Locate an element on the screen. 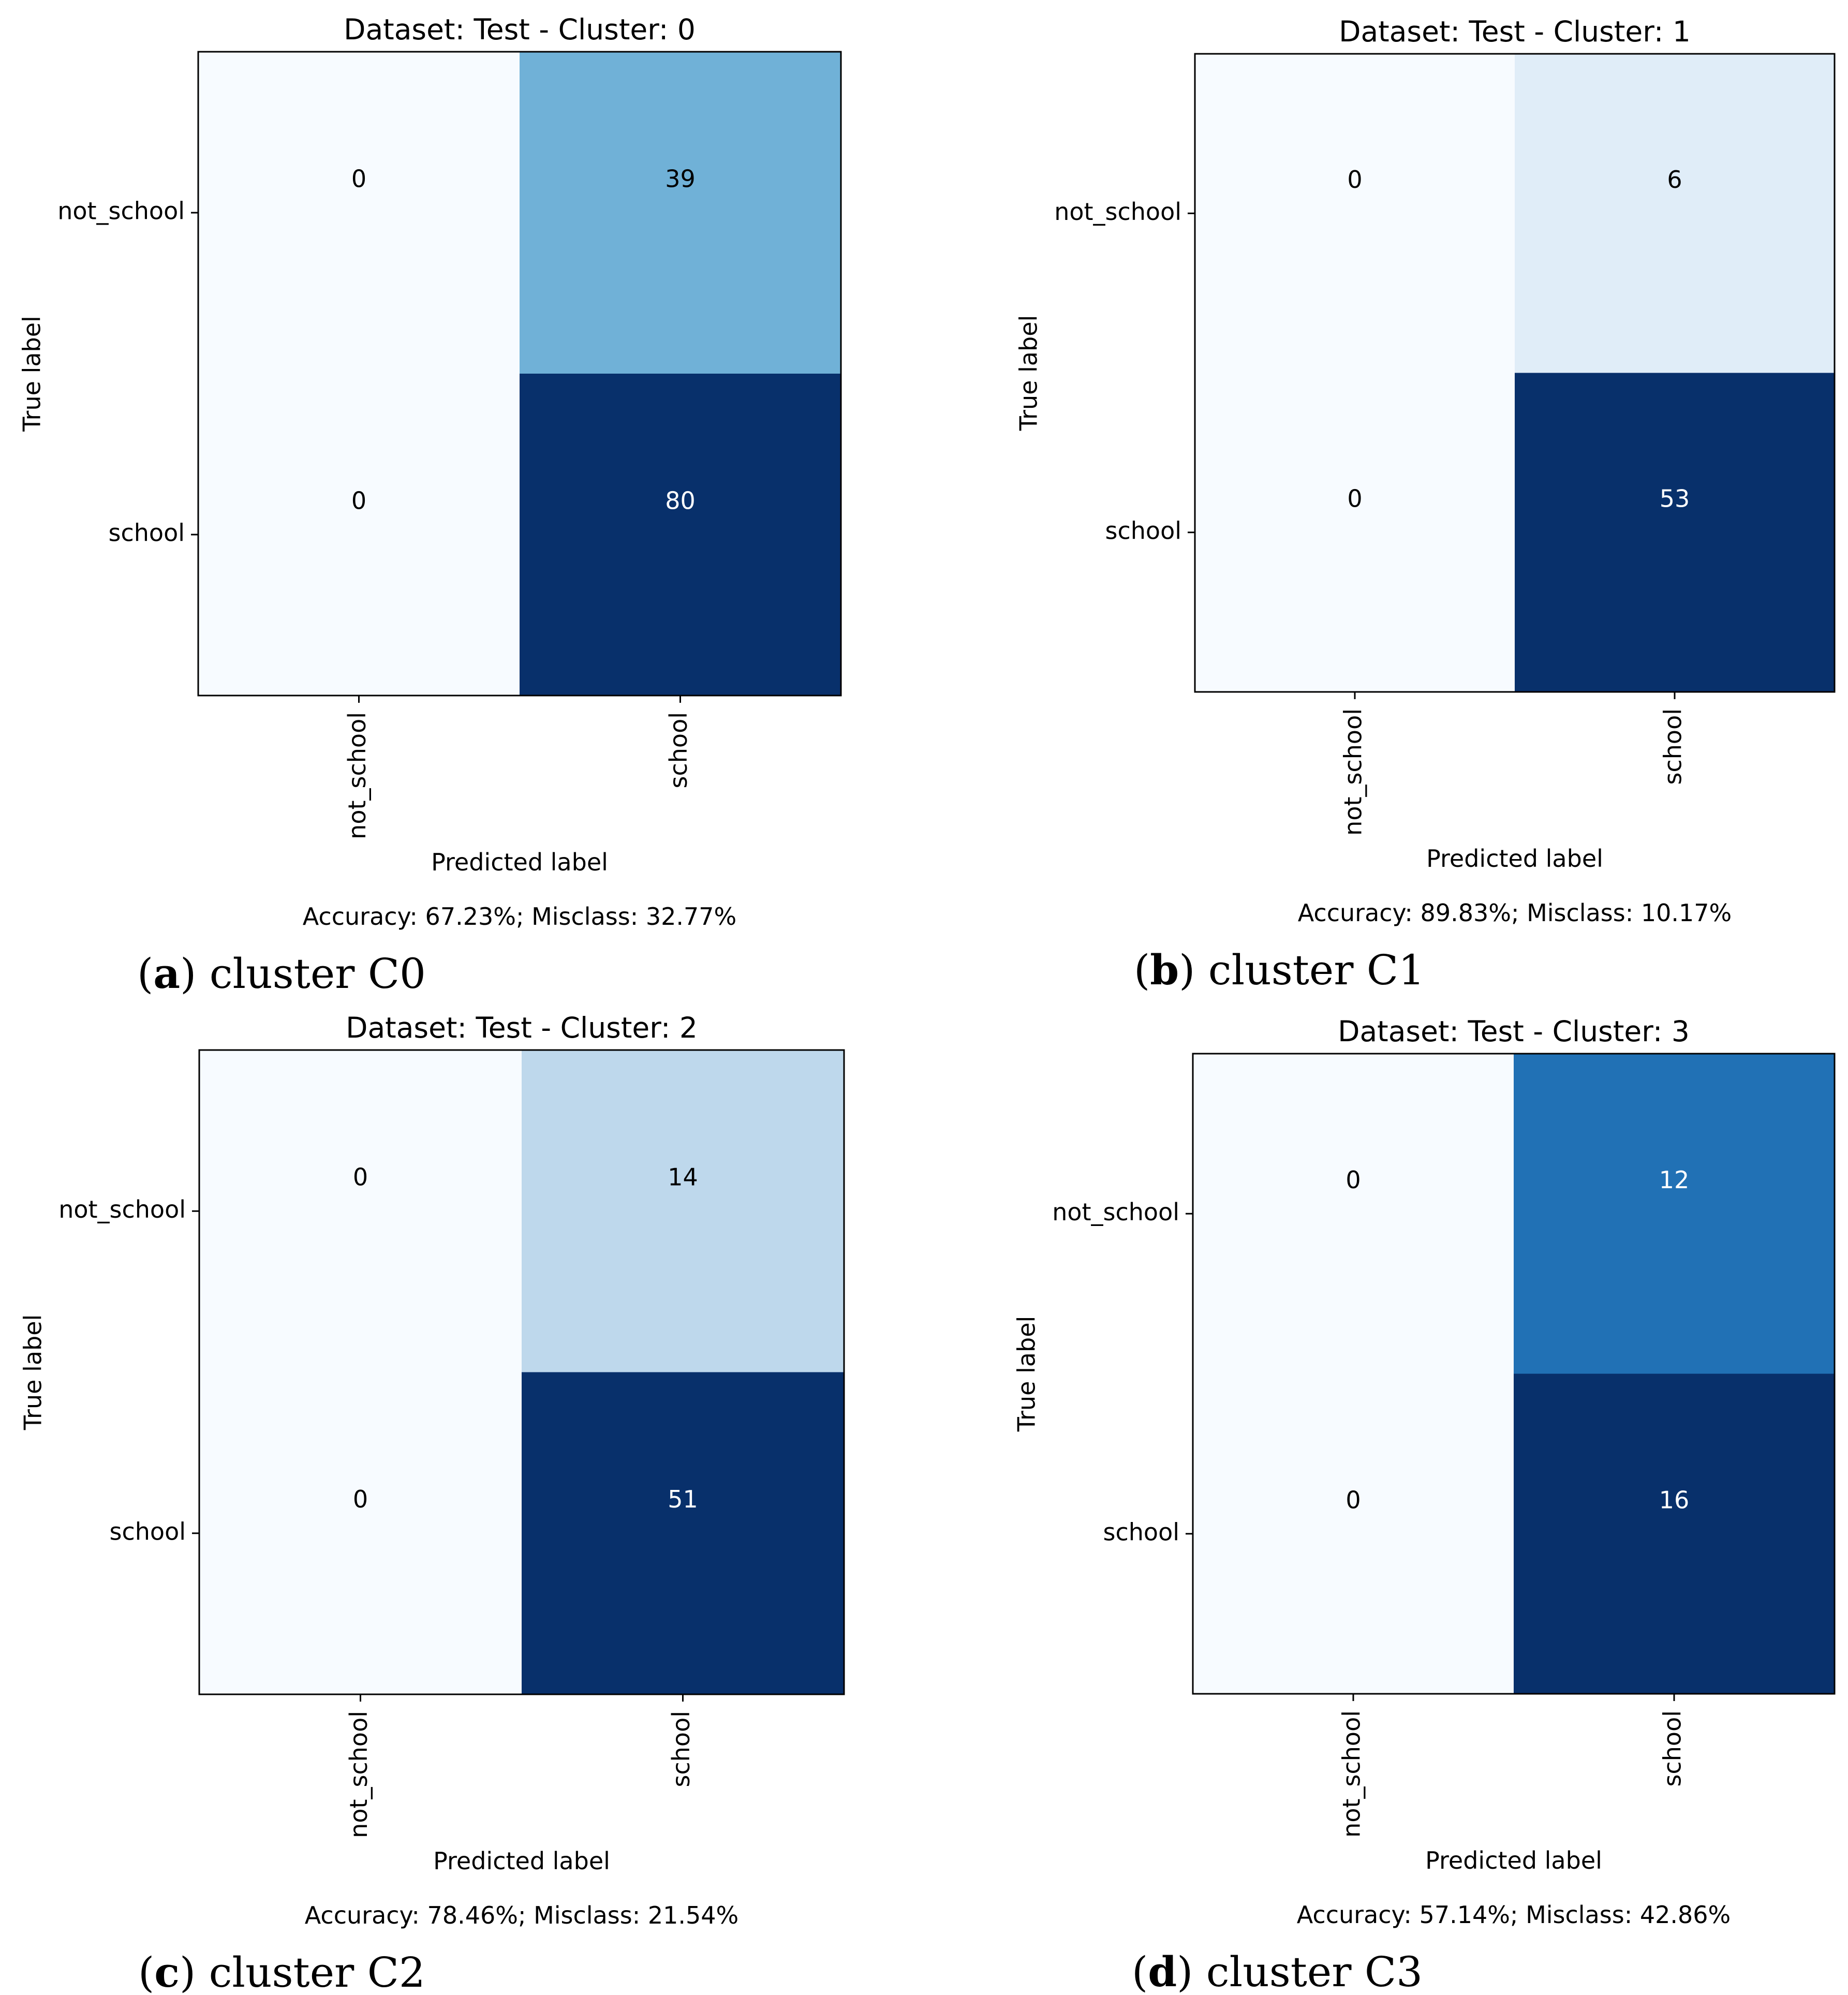  cell-value-label: 53 is located at coordinates (1675, 499).